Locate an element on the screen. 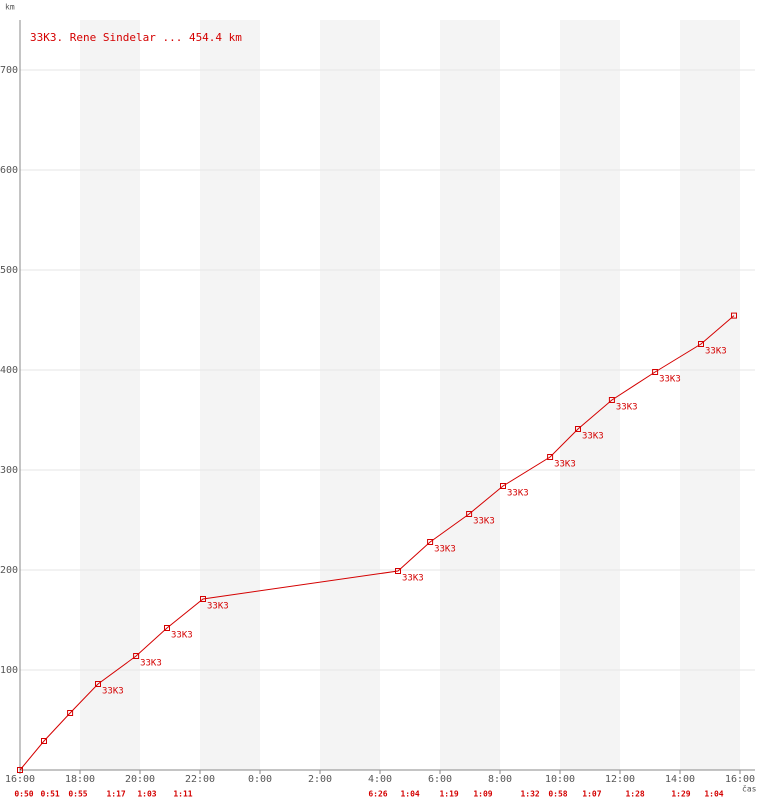  x-tick-label: 2:00 is located at coordinates (320, 779).